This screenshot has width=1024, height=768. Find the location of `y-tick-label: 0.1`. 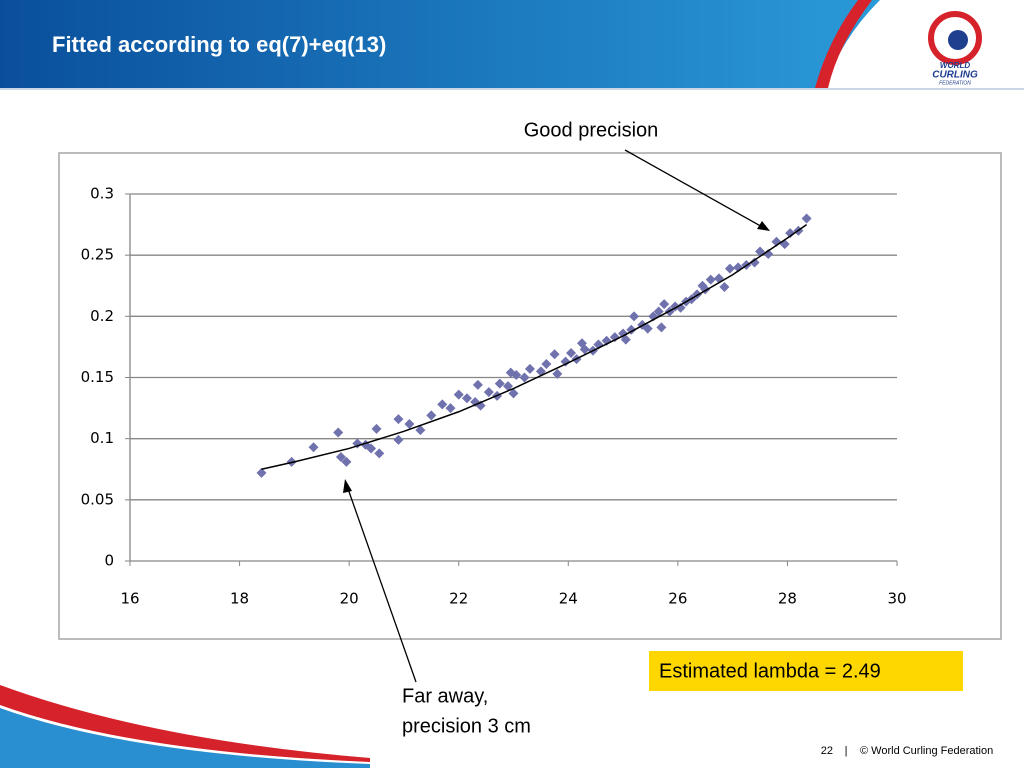

y-tick-label: 0.1 is located at coordinates (102, 438).